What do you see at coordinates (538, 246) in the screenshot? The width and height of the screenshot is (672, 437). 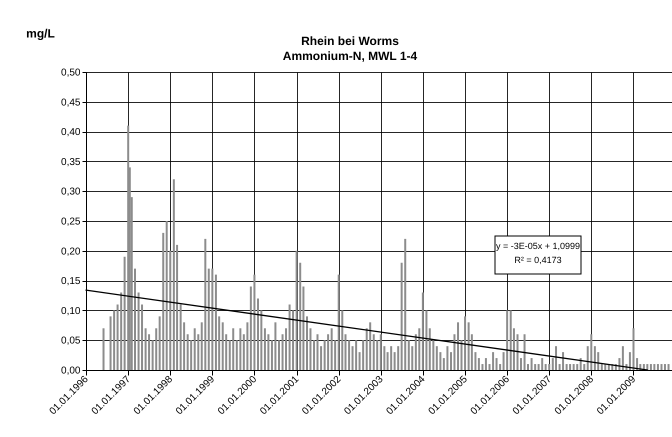 I see `annotation: y = -3E-05x + 1,0999` at bounding box center [538, 246].